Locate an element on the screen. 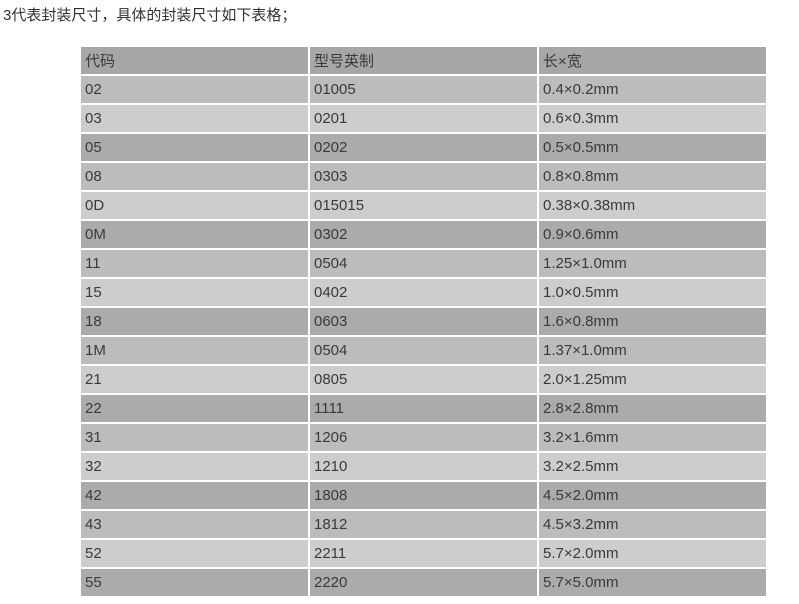 The height and width of the screenshot is (604, 799). cell-model: 0303 is located at coordinates (423, 176).